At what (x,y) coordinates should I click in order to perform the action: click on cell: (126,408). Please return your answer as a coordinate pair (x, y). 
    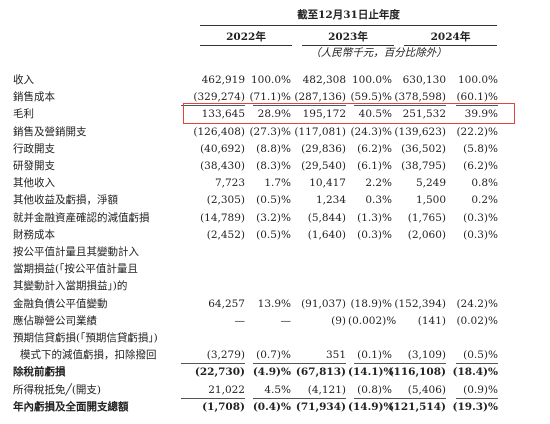
    Looking at the image, I should click on (219, 131).